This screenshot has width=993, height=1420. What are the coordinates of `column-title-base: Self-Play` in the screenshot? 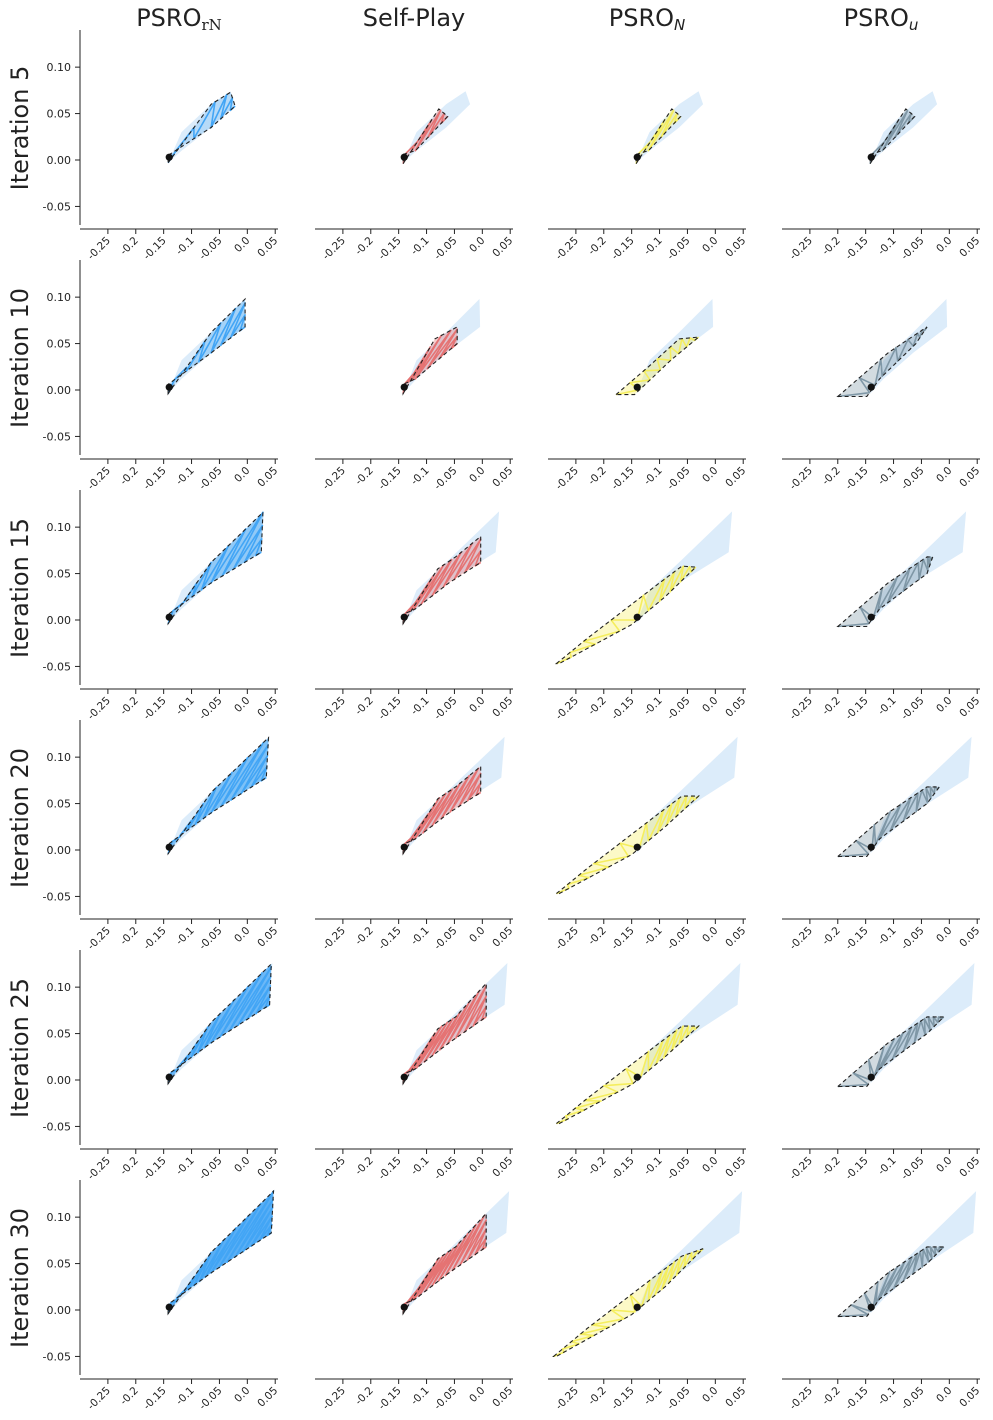 It's located at (414, 18).